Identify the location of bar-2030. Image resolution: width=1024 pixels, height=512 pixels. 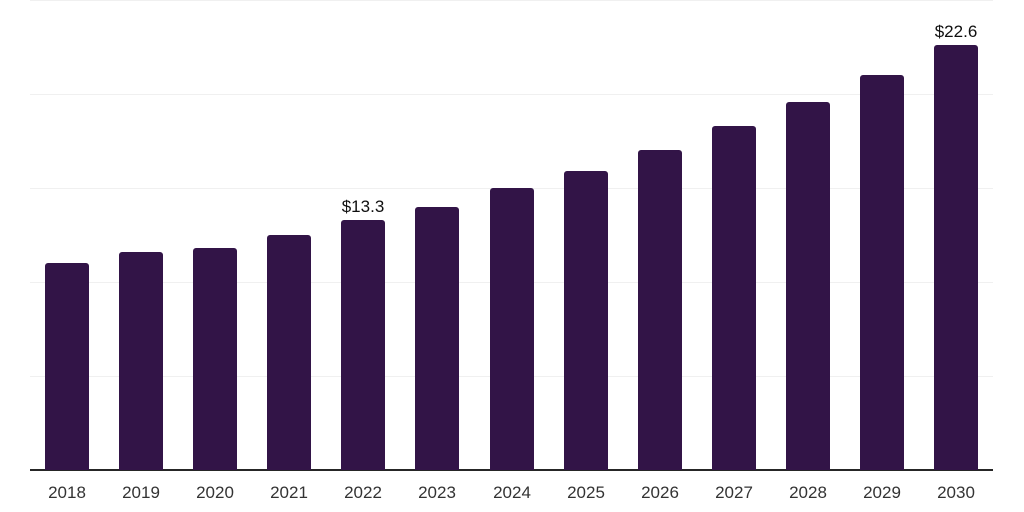
(956, 257).